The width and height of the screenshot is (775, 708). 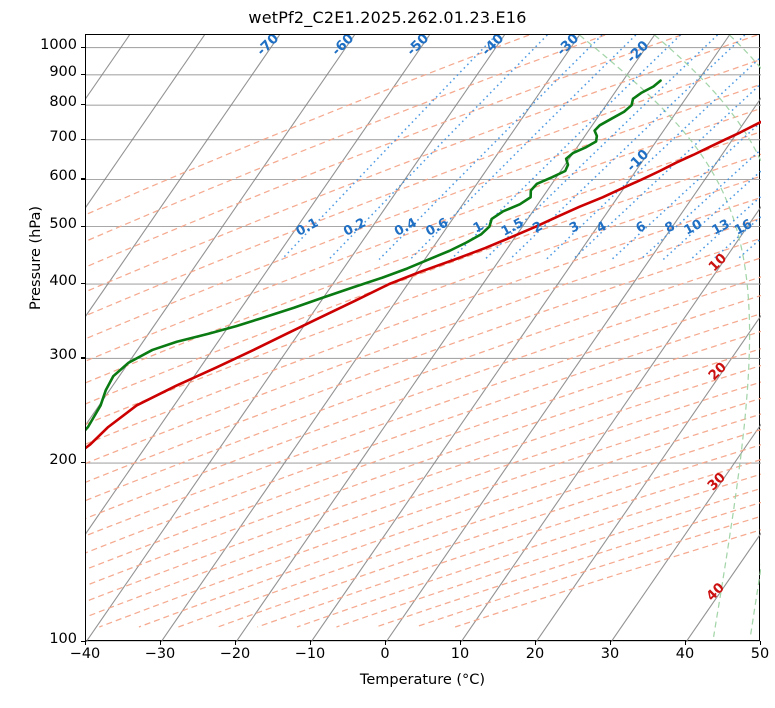 I want to click on x-tick-label: 10, so click(x=460, y=654).